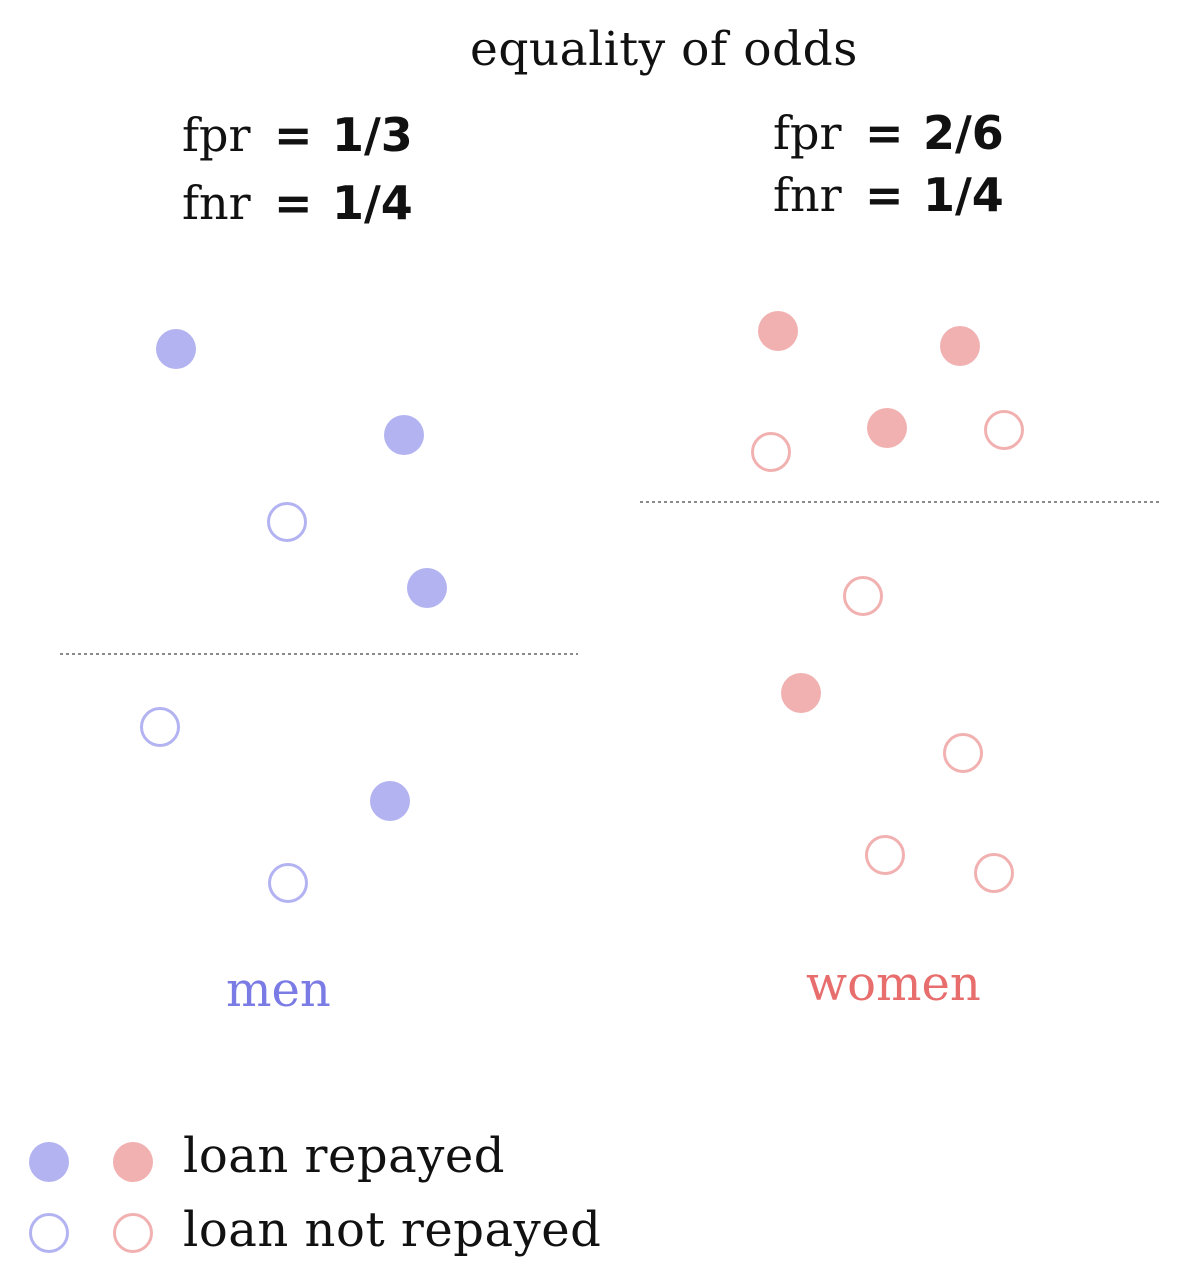 This screenshot has height=1288, width=1202. What do you see at coordinates (216, 203) in the screenshot?
I see `men-fnr-key: fnr` at bounding box center [216, 203].